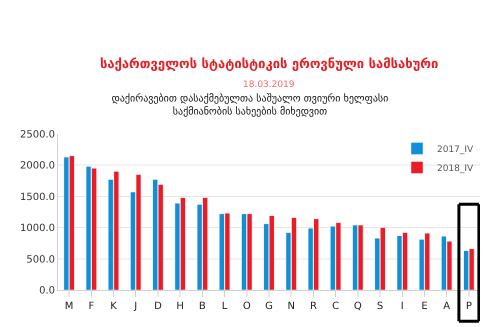 Image resolution: width=500 pixels, height=327 pixels. I want to click on x-tick-label: B, so click(202, 306).